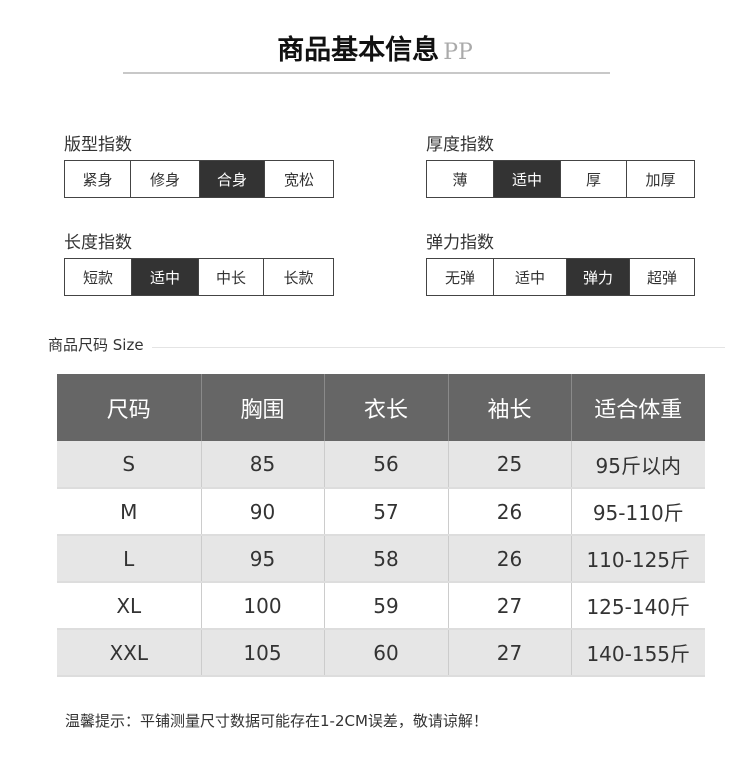 Image resolution: width=750 pixels, height=770 pixels. What do you see at coordinates (460, 145) in the screenshot?
I see `index-label: 厚度指数` at bounding box center [460, 145].